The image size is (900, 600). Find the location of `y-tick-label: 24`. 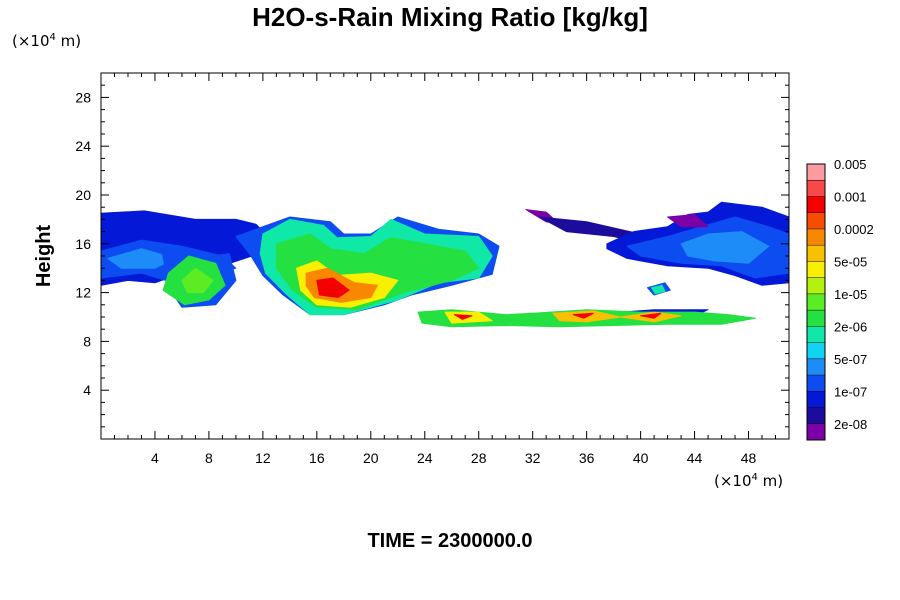

y-tick-label: 24 is located at coordinates (83, 146).